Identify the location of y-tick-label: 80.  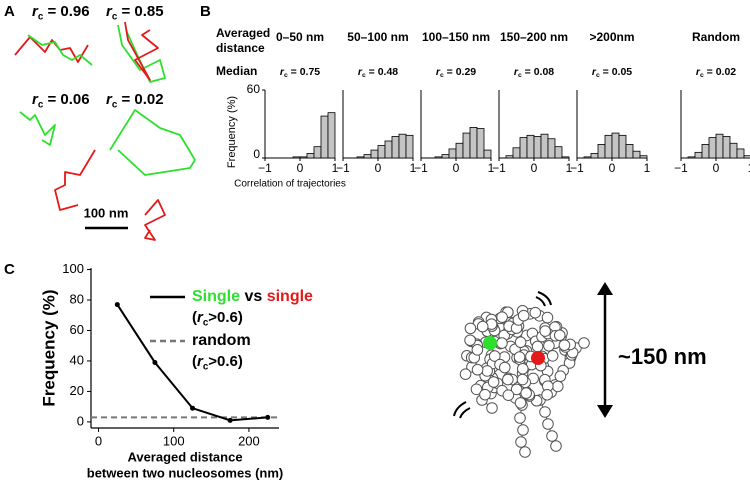
(77, 298).